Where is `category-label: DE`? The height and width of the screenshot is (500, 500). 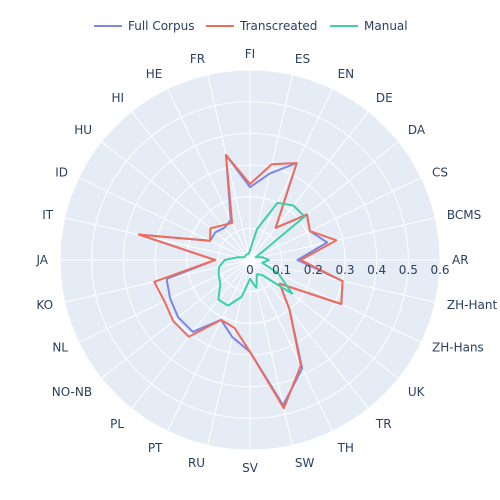
category-label: DE is located at coordinates (384, 98).